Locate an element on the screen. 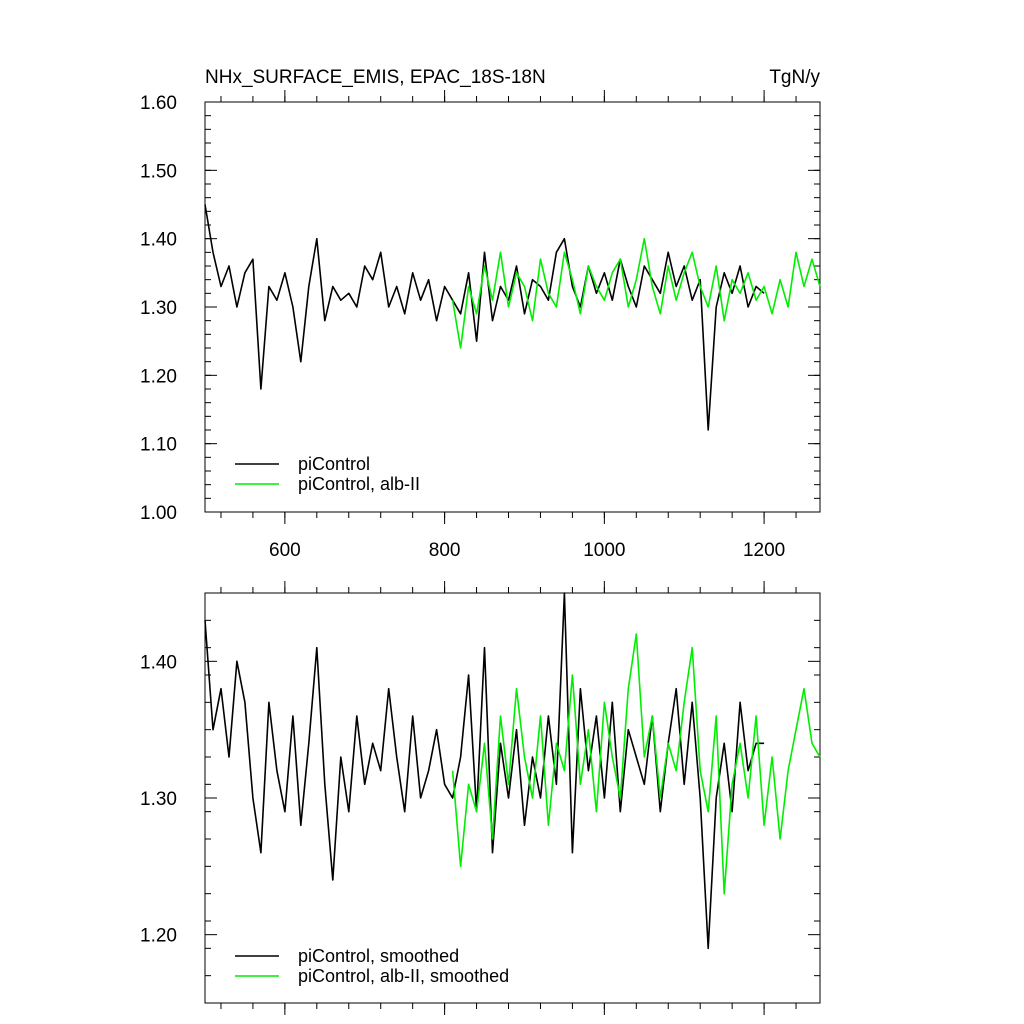 The image size is (1024, 1024). legend-label: piControl, alb-II is located at coordinates (359, 484).